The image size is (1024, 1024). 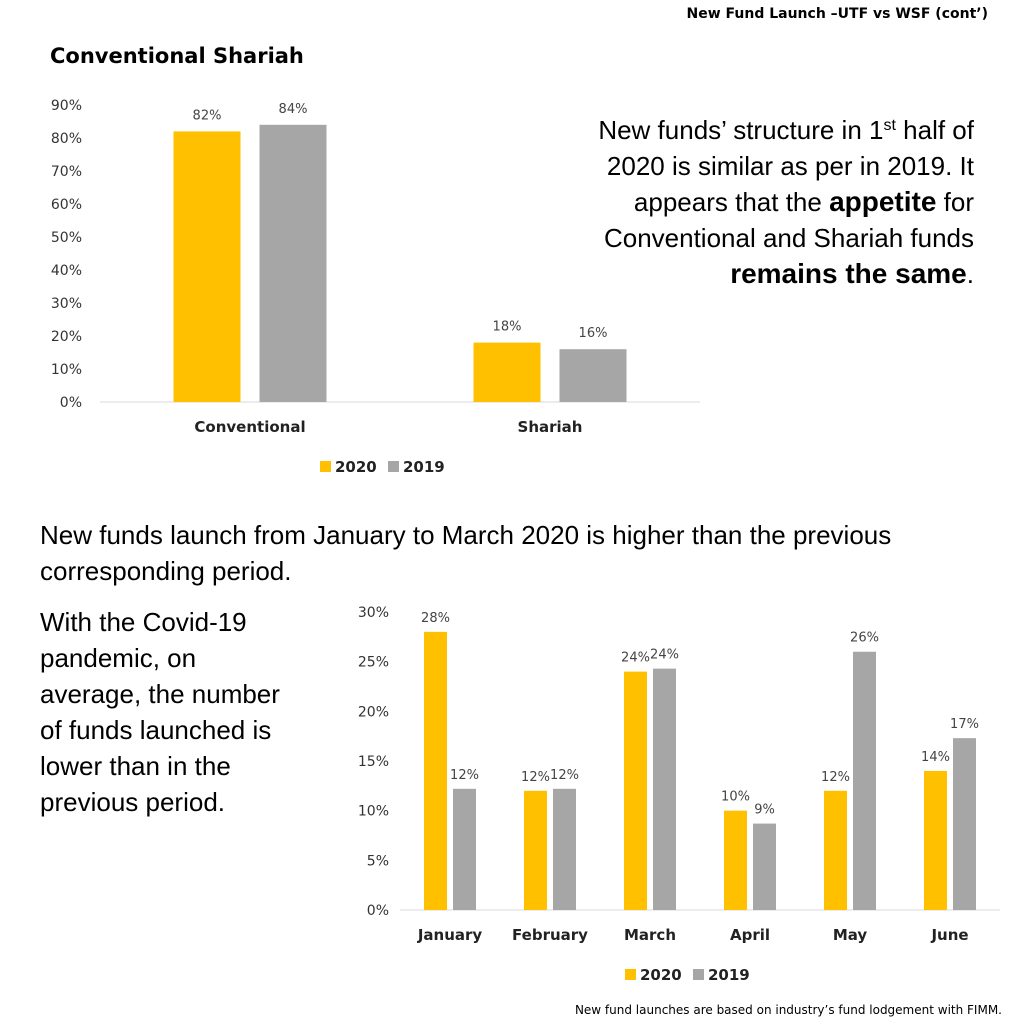 What do you see at coordinates (864, 780) in the screenshot?
I see `bar-2019-may` at bounding box center [864, 780].